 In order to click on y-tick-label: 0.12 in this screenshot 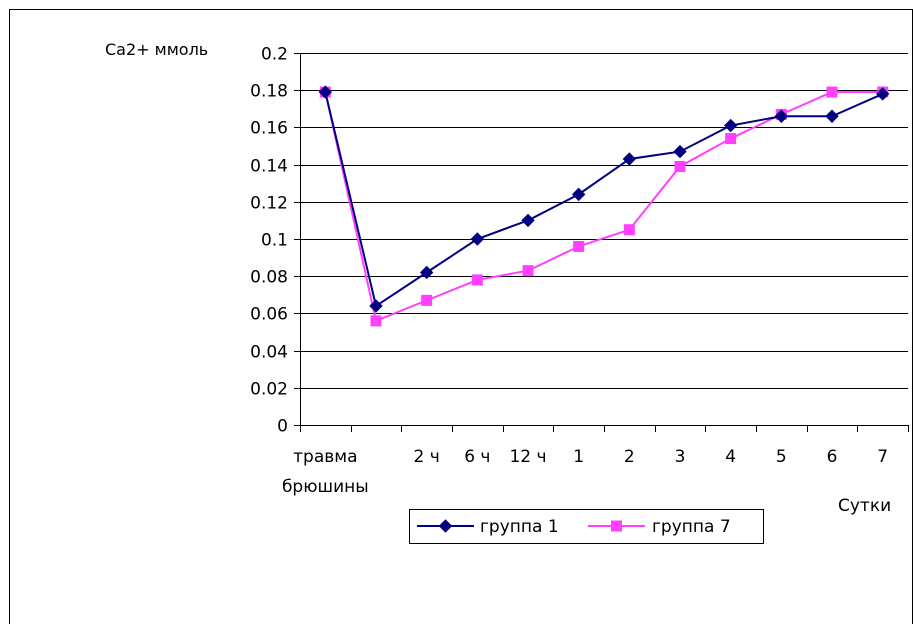, I will do `click(269, 204)`.